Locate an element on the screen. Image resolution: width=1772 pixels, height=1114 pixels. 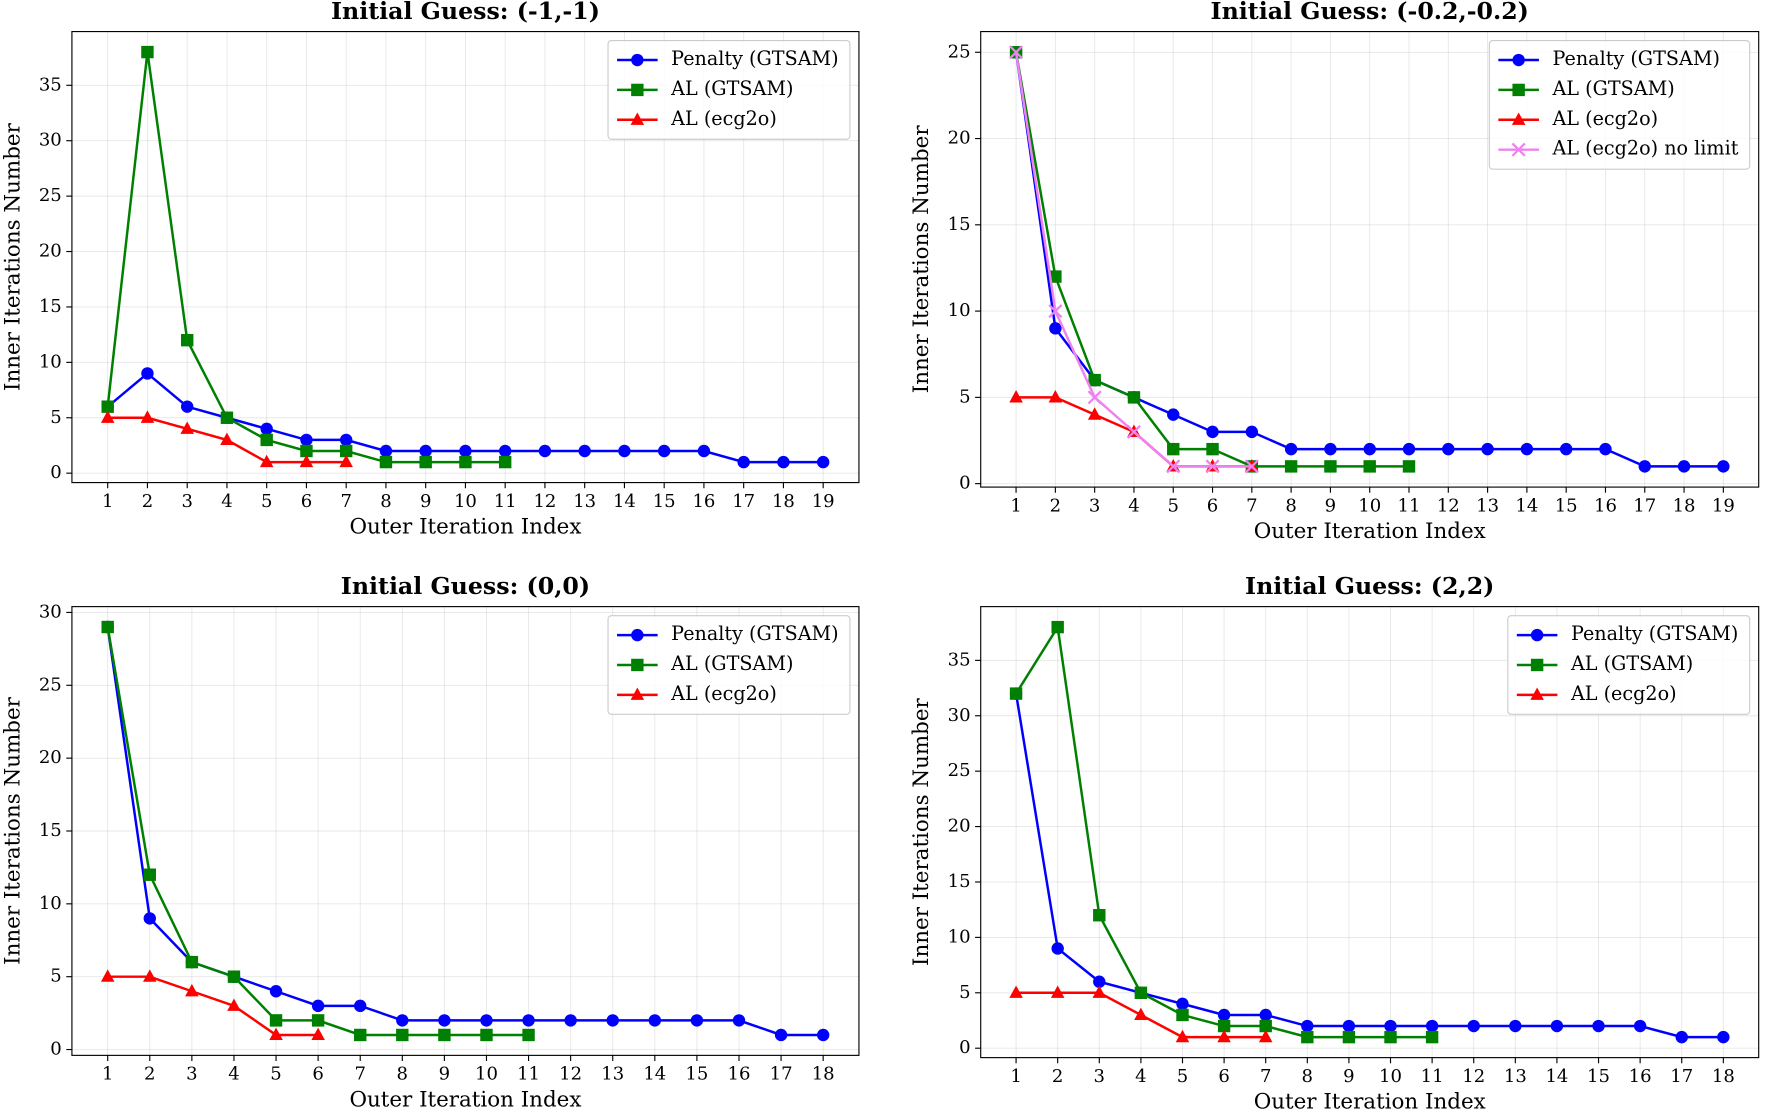
legend: Penalty (GTSAM) AL (GTSAM) AL (ecg2o) is located at coordinates (729, 665).